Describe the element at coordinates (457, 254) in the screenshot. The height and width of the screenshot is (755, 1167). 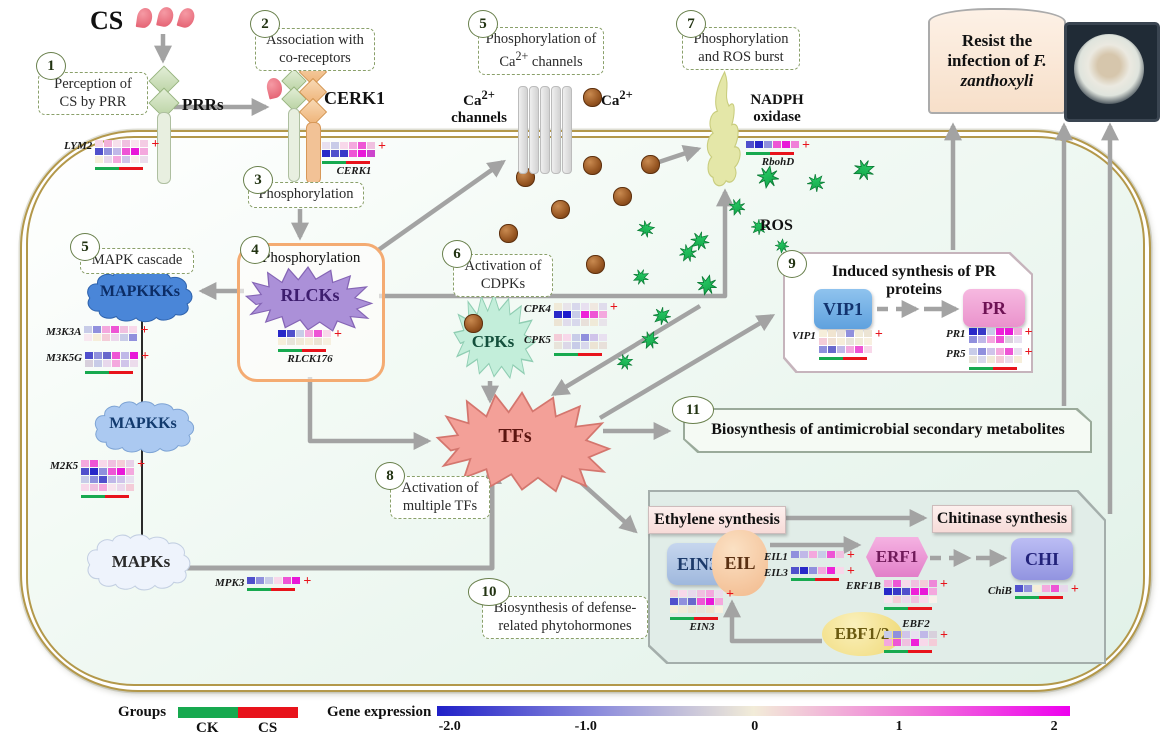
I see `step-6-badge: 6` at that location.